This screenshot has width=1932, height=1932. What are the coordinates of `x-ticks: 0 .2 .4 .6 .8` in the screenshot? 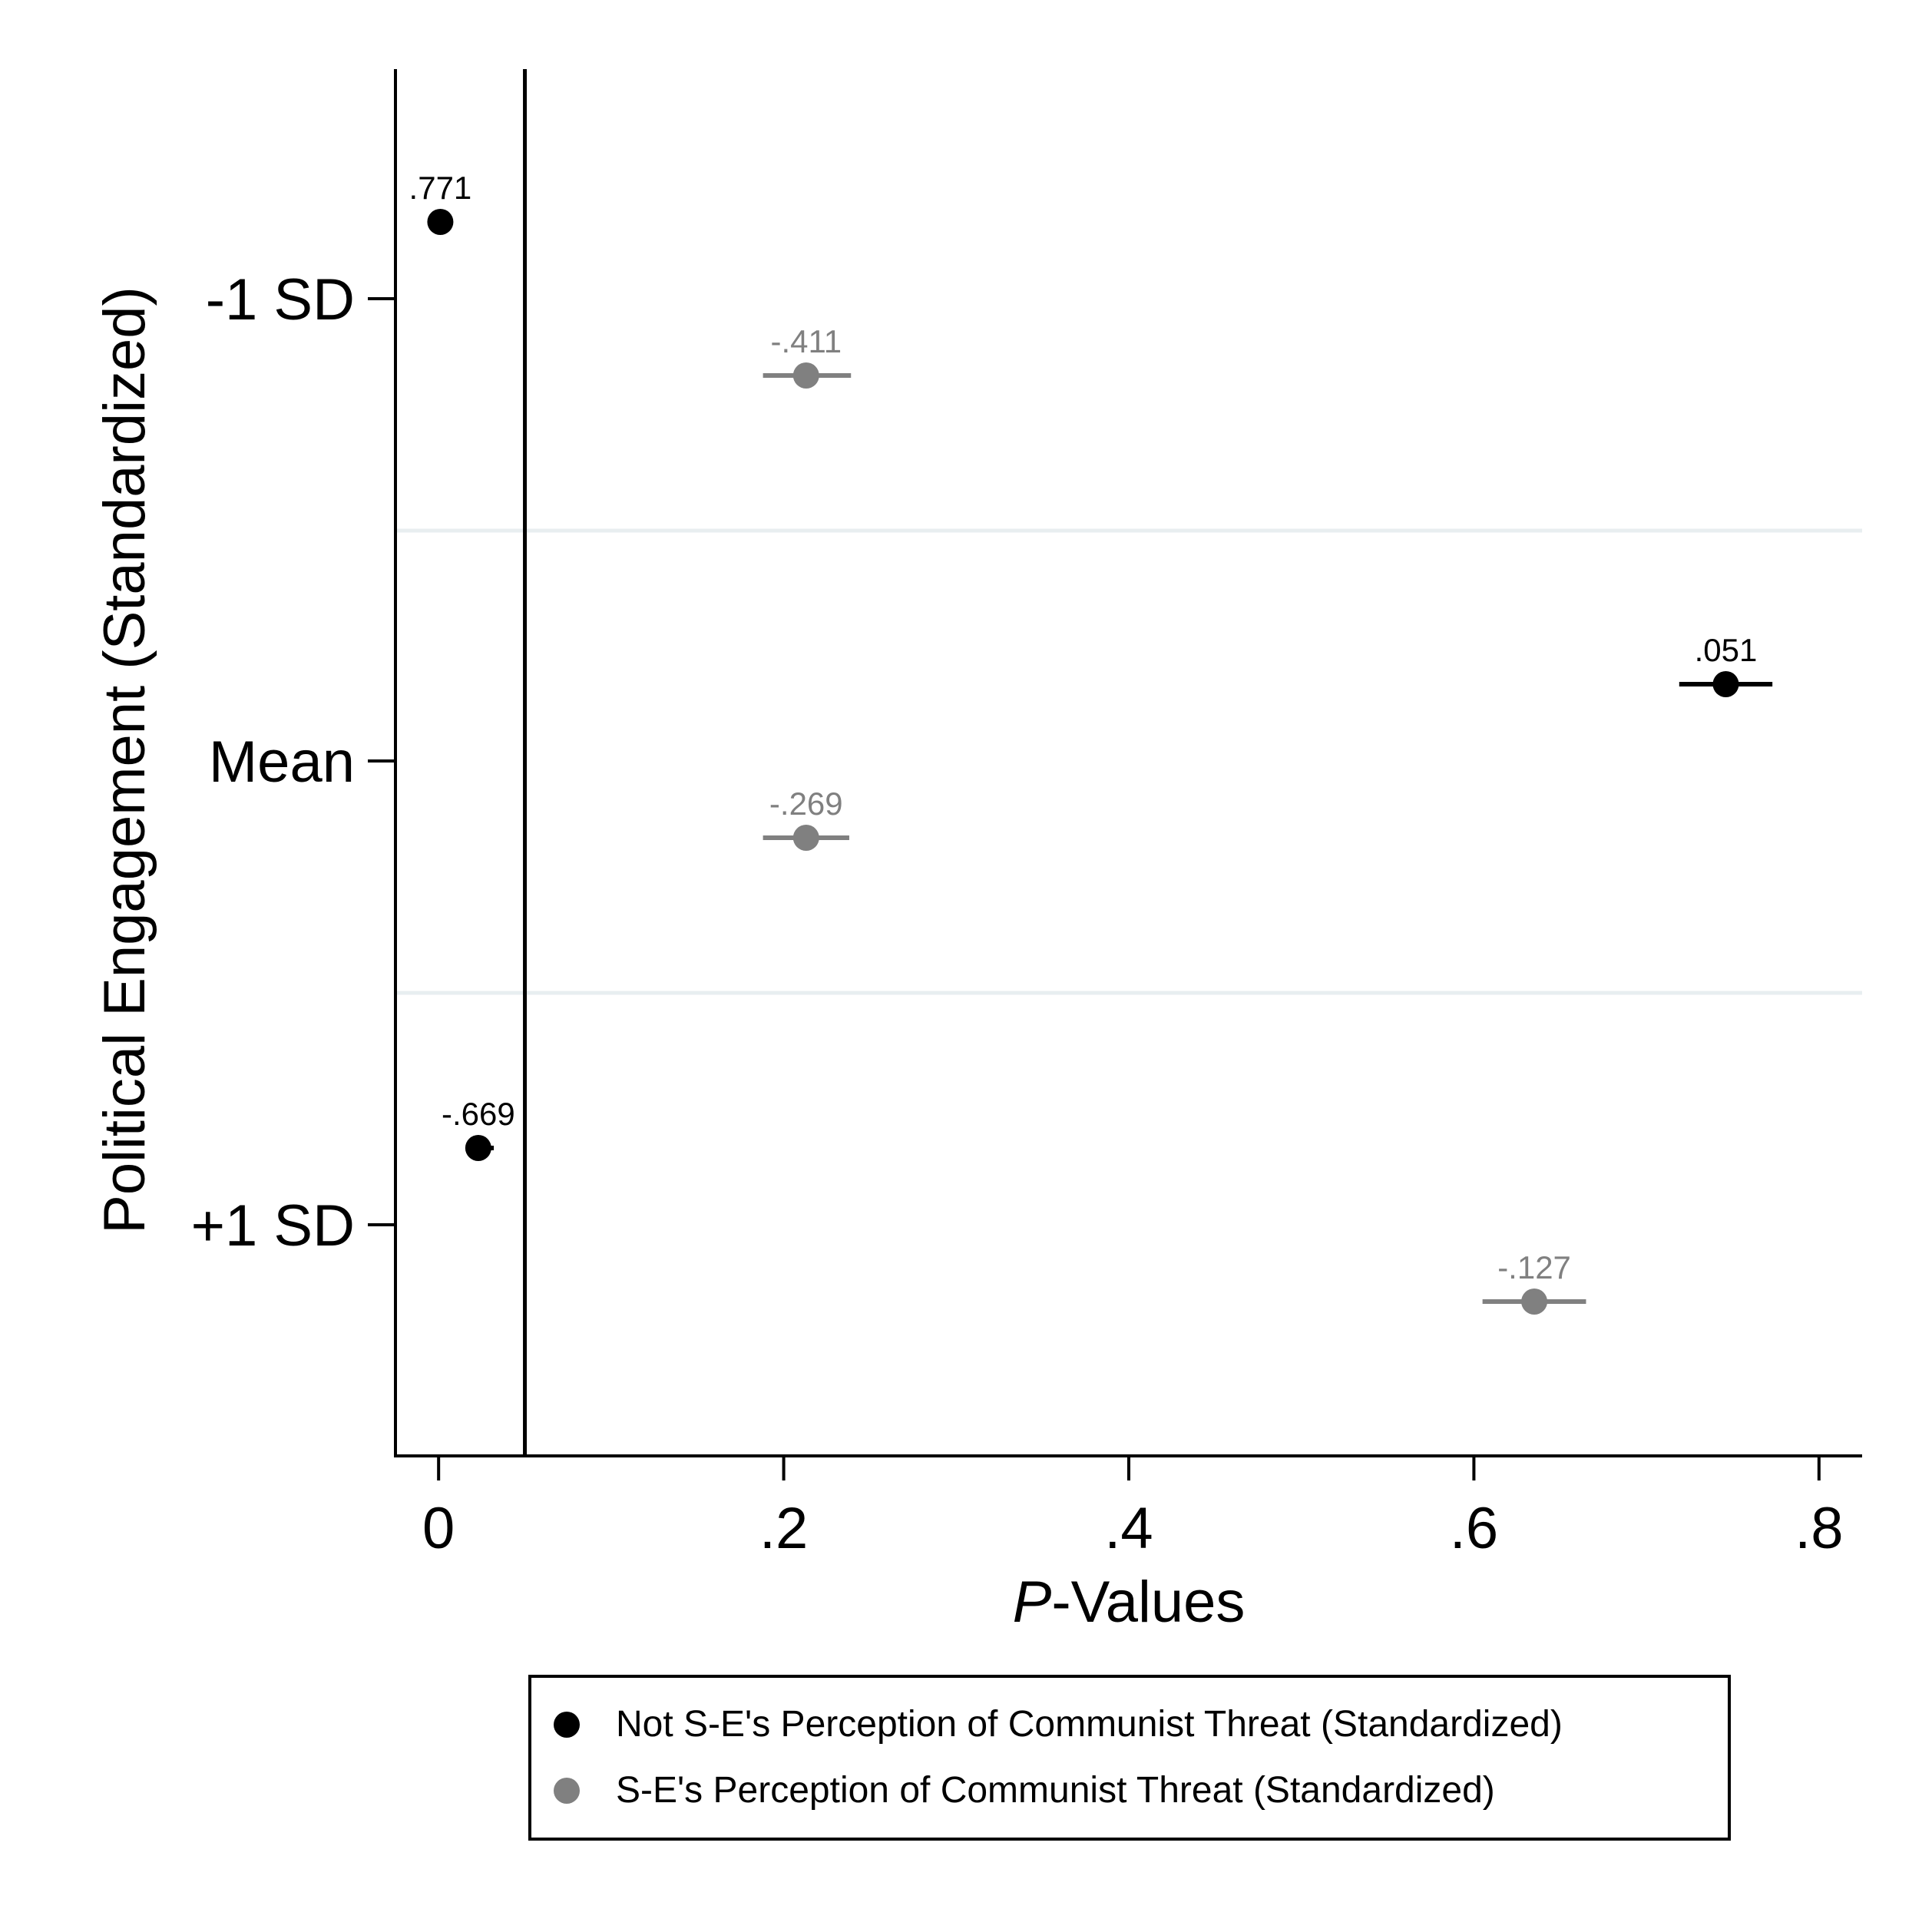 It's located at (1133, 1508).